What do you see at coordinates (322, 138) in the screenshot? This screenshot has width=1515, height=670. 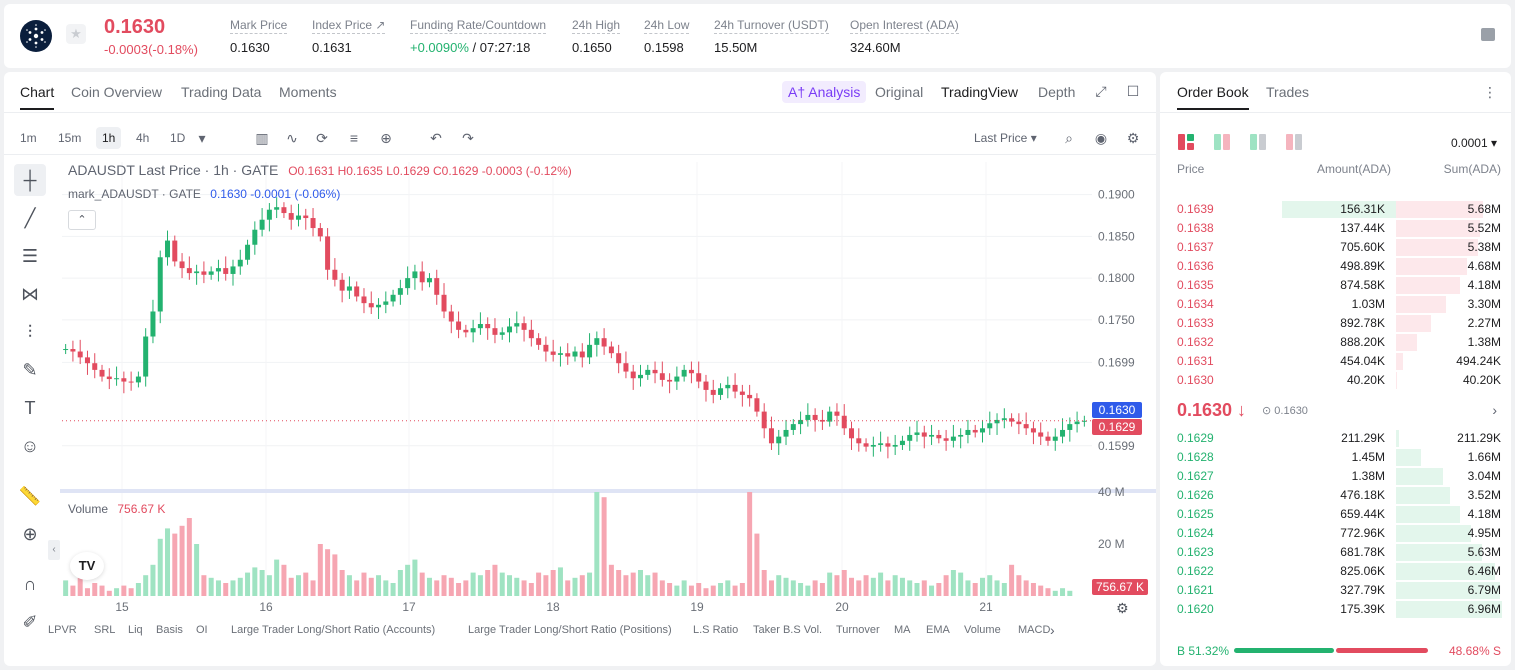 I see `replay-icon: ⟳` at bounding box center [322, 138].